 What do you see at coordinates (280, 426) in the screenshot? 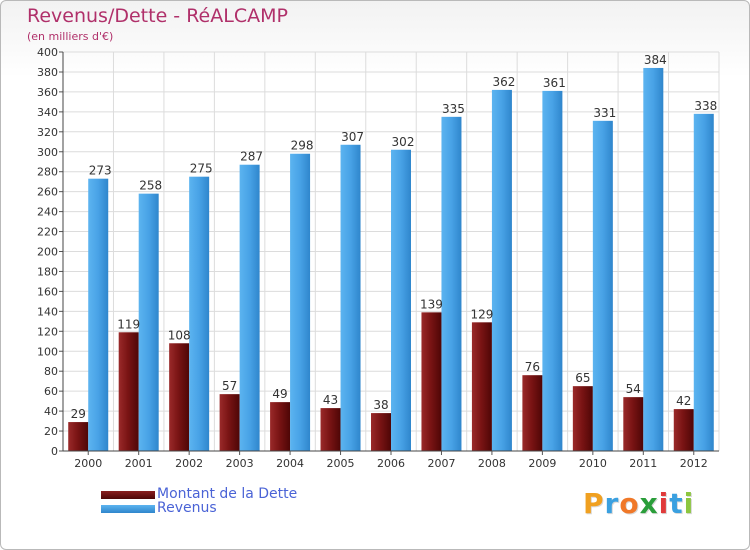
I see `bar-dette-2004` at bounding box center [280, 426].